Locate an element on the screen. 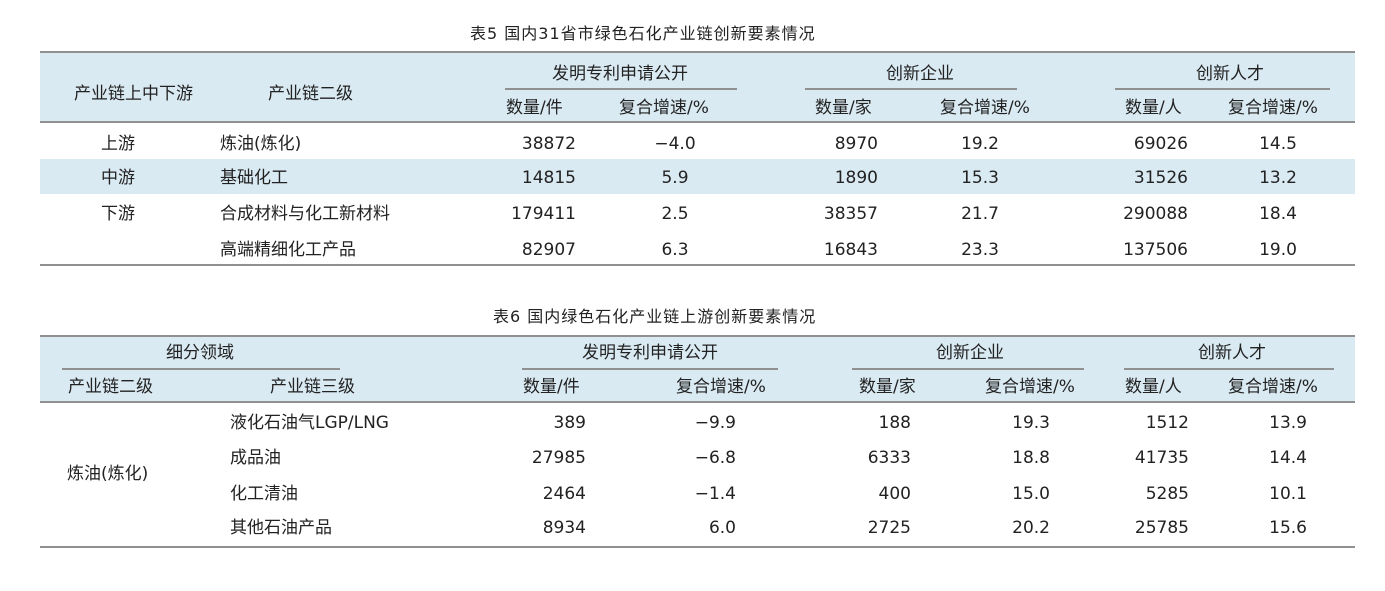  table5-row2-band is located at coordinates (697, 176).